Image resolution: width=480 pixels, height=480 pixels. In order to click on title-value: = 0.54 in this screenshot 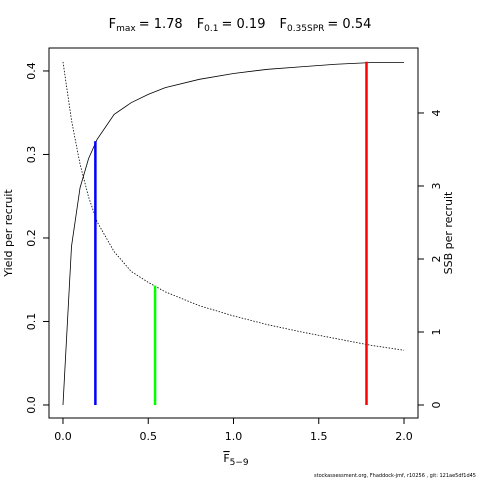, I will do `click(349, 24)`.